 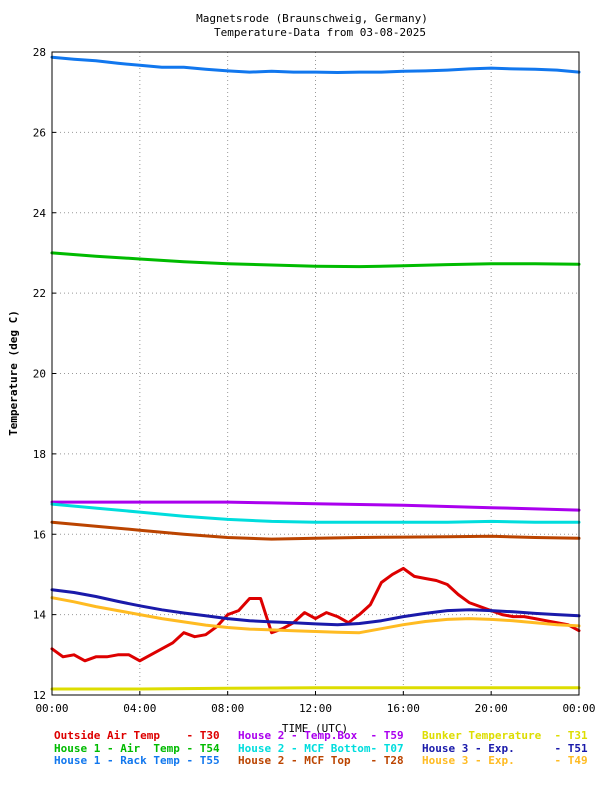 I want to click on y-tick-label: 24, so click(x=40, y=213).